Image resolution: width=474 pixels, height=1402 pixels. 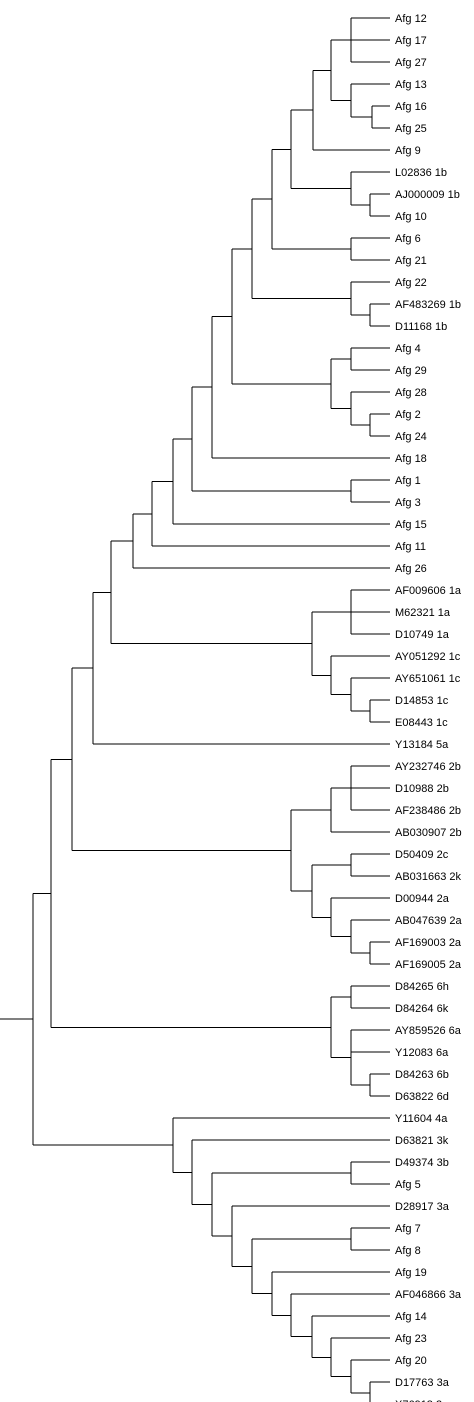 I want to click on taxon-label: Y11604 4a, so click(x=421, y=1119).